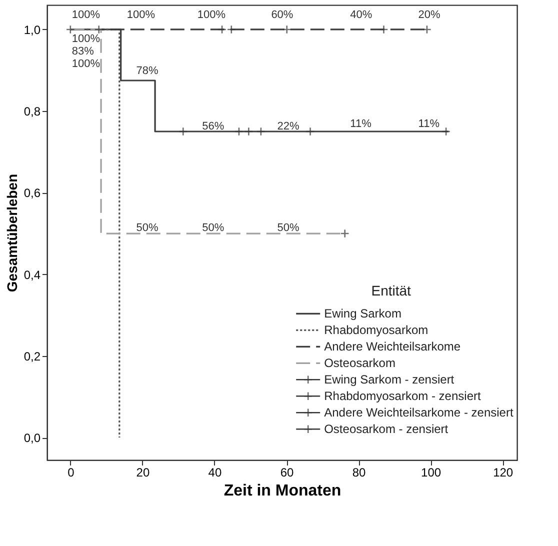 This screenshot has width=558, height=546. I want to click on y-tick-label: 1,0, so click(32, 29).